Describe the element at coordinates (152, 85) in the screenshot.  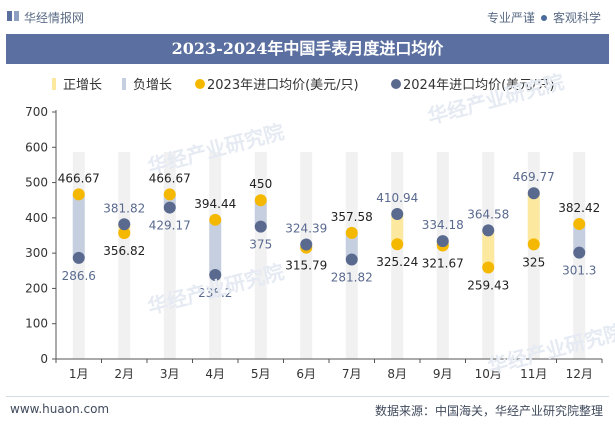
I see `legend-negative-label: 负增长` at that location.